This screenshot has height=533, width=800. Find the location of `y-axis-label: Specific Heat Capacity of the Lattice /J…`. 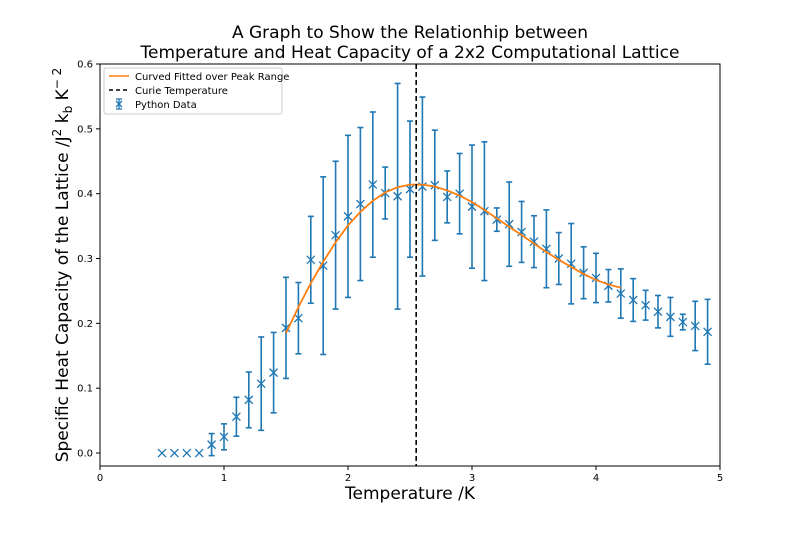

y-axis-label: Specific Heat Capacity of the Lattice /J… is located at coordinates (62, 265).